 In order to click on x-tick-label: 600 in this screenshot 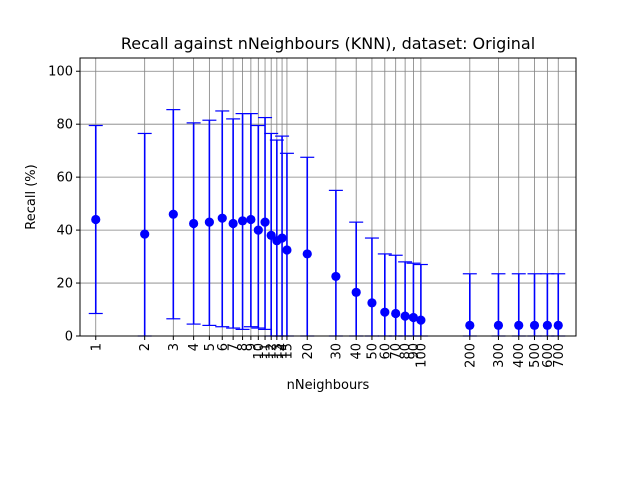, I will do `click(548, 355)`.